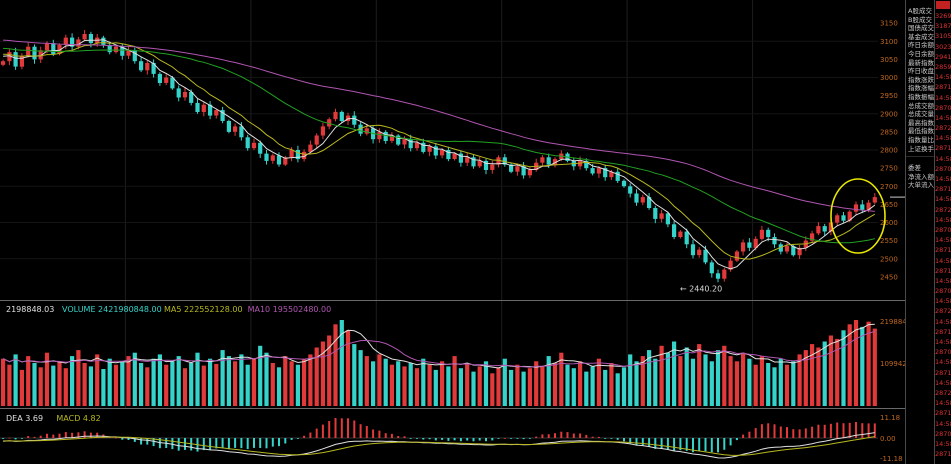  I want to click on sidebar-label-12: 总成交量, so click(921, 114).